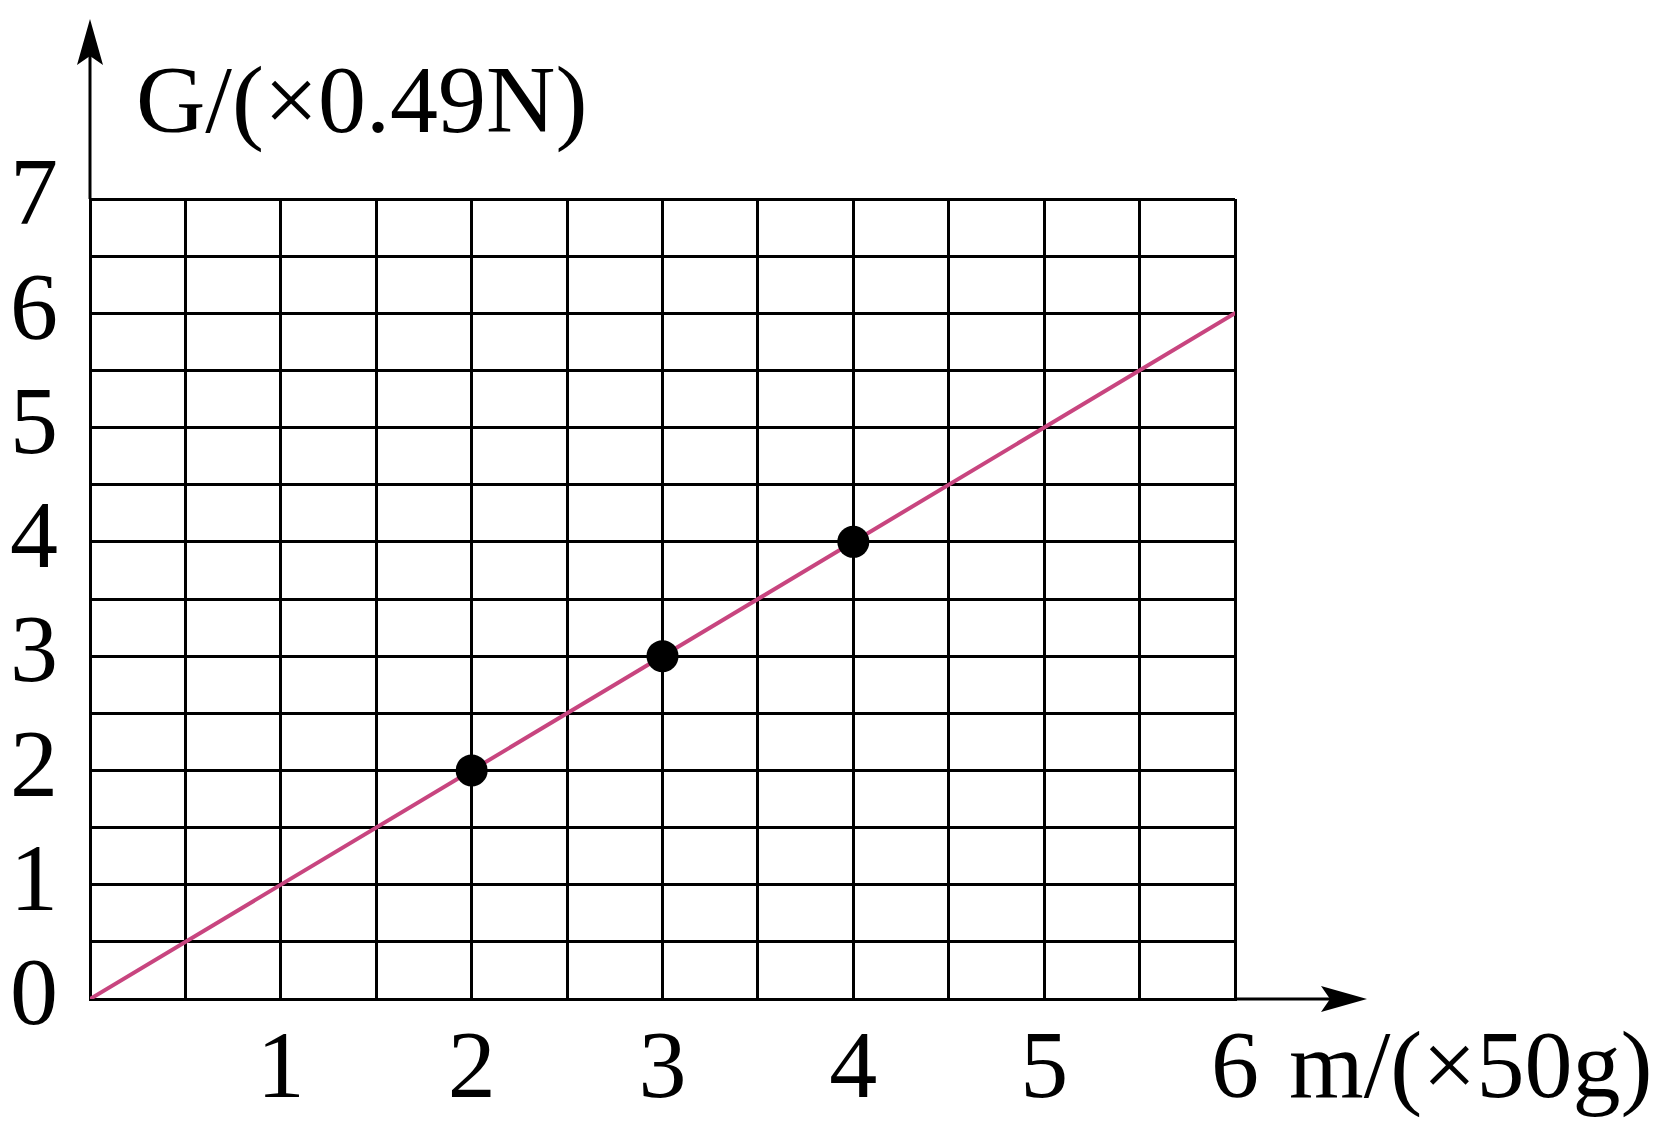  What do you see at coordinates (34, 877) in the screenshot?
I see `y-tick-label: 1` at bounding box center [34, 877].